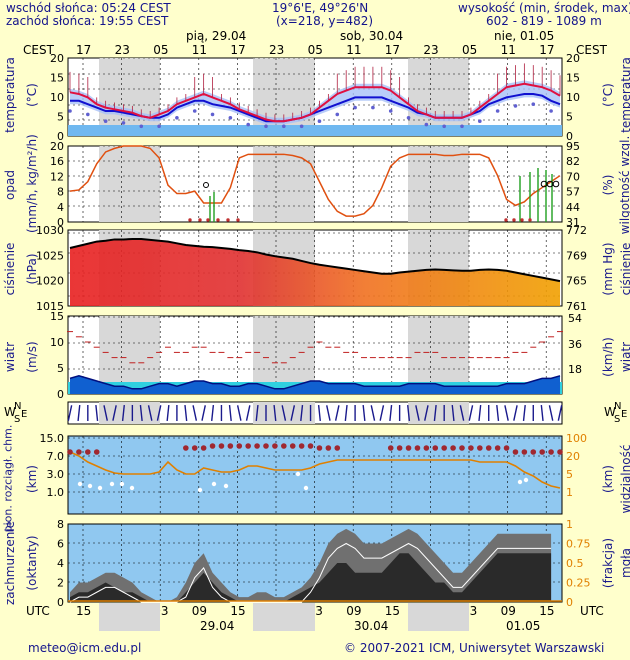 The width and height of the screenshot is (630, 660). What do you see at coordinates (576, 306) in the screenshot?
I see `panel-pressure-tick-r-3: 761` at bounding box center [576, 306].